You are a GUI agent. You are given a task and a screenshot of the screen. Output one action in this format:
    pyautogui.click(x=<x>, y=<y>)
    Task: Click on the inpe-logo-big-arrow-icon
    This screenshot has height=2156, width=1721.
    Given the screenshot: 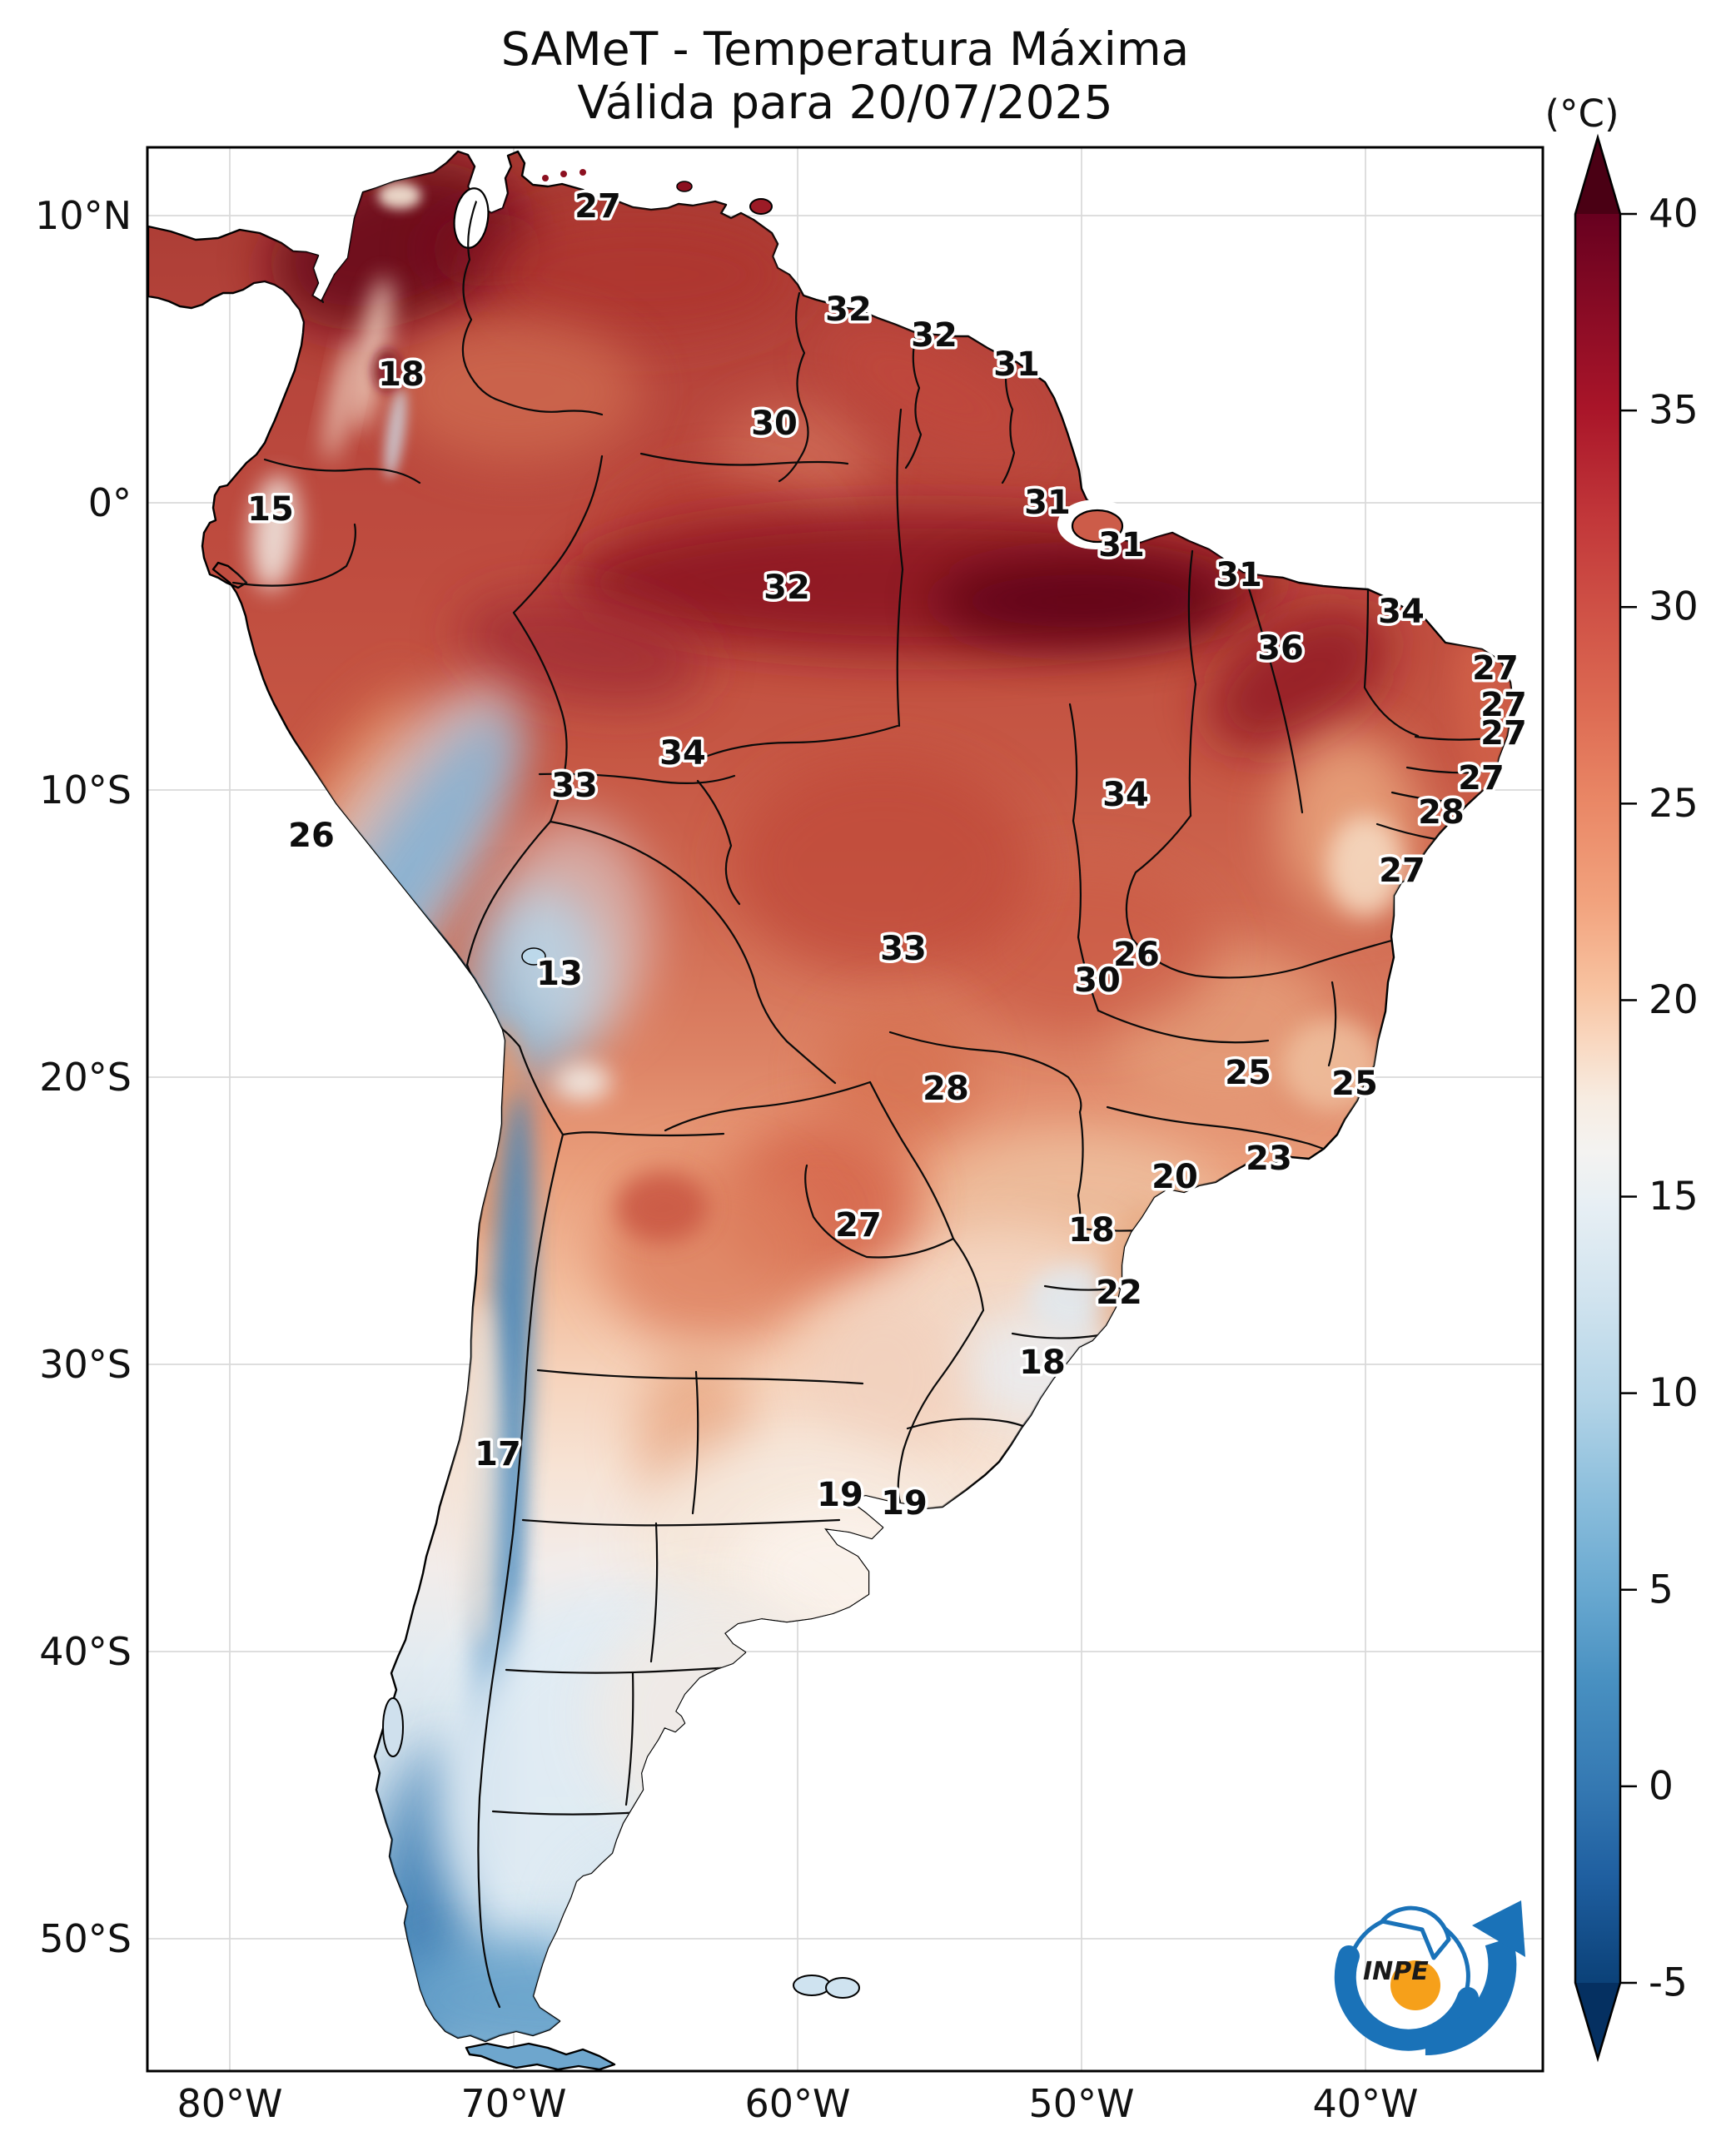 What is the action you would take?
    pyautogui.click(x=1471, y=1996)
    